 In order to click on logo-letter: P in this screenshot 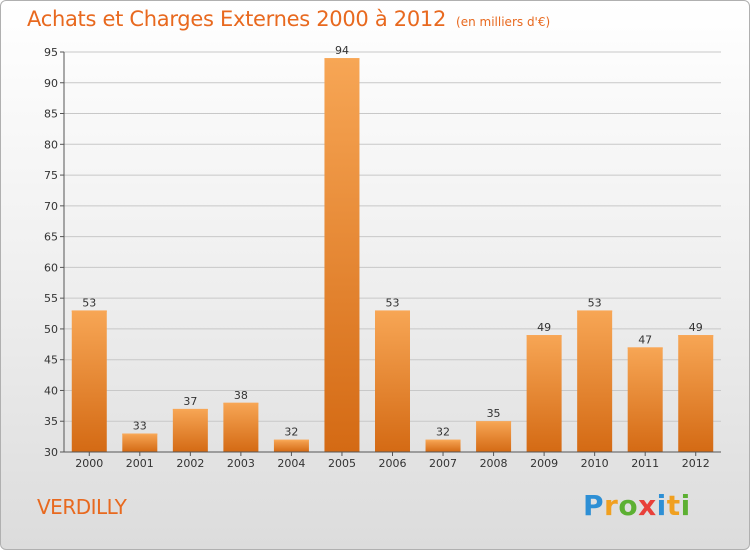, I will do `click(594, 505)`.